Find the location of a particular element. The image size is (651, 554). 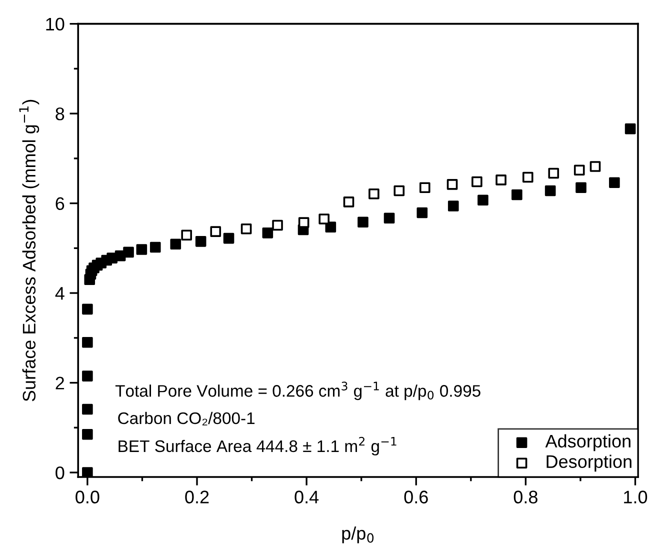

annotation: Total Pore Volume = 0.266 cm$^{3}$ g$^{−1}$ at p/p$_{0}$ 0.995 is located at coordinates (297, 391).